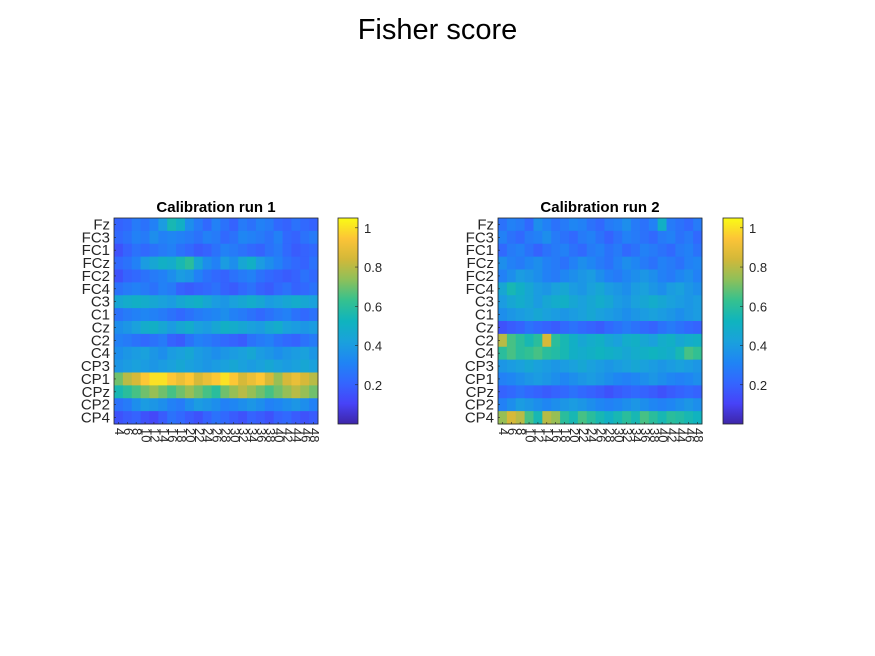 The image size is (875, 656). I want to click on chart2-xtick-label: 14, so click(547, 435).